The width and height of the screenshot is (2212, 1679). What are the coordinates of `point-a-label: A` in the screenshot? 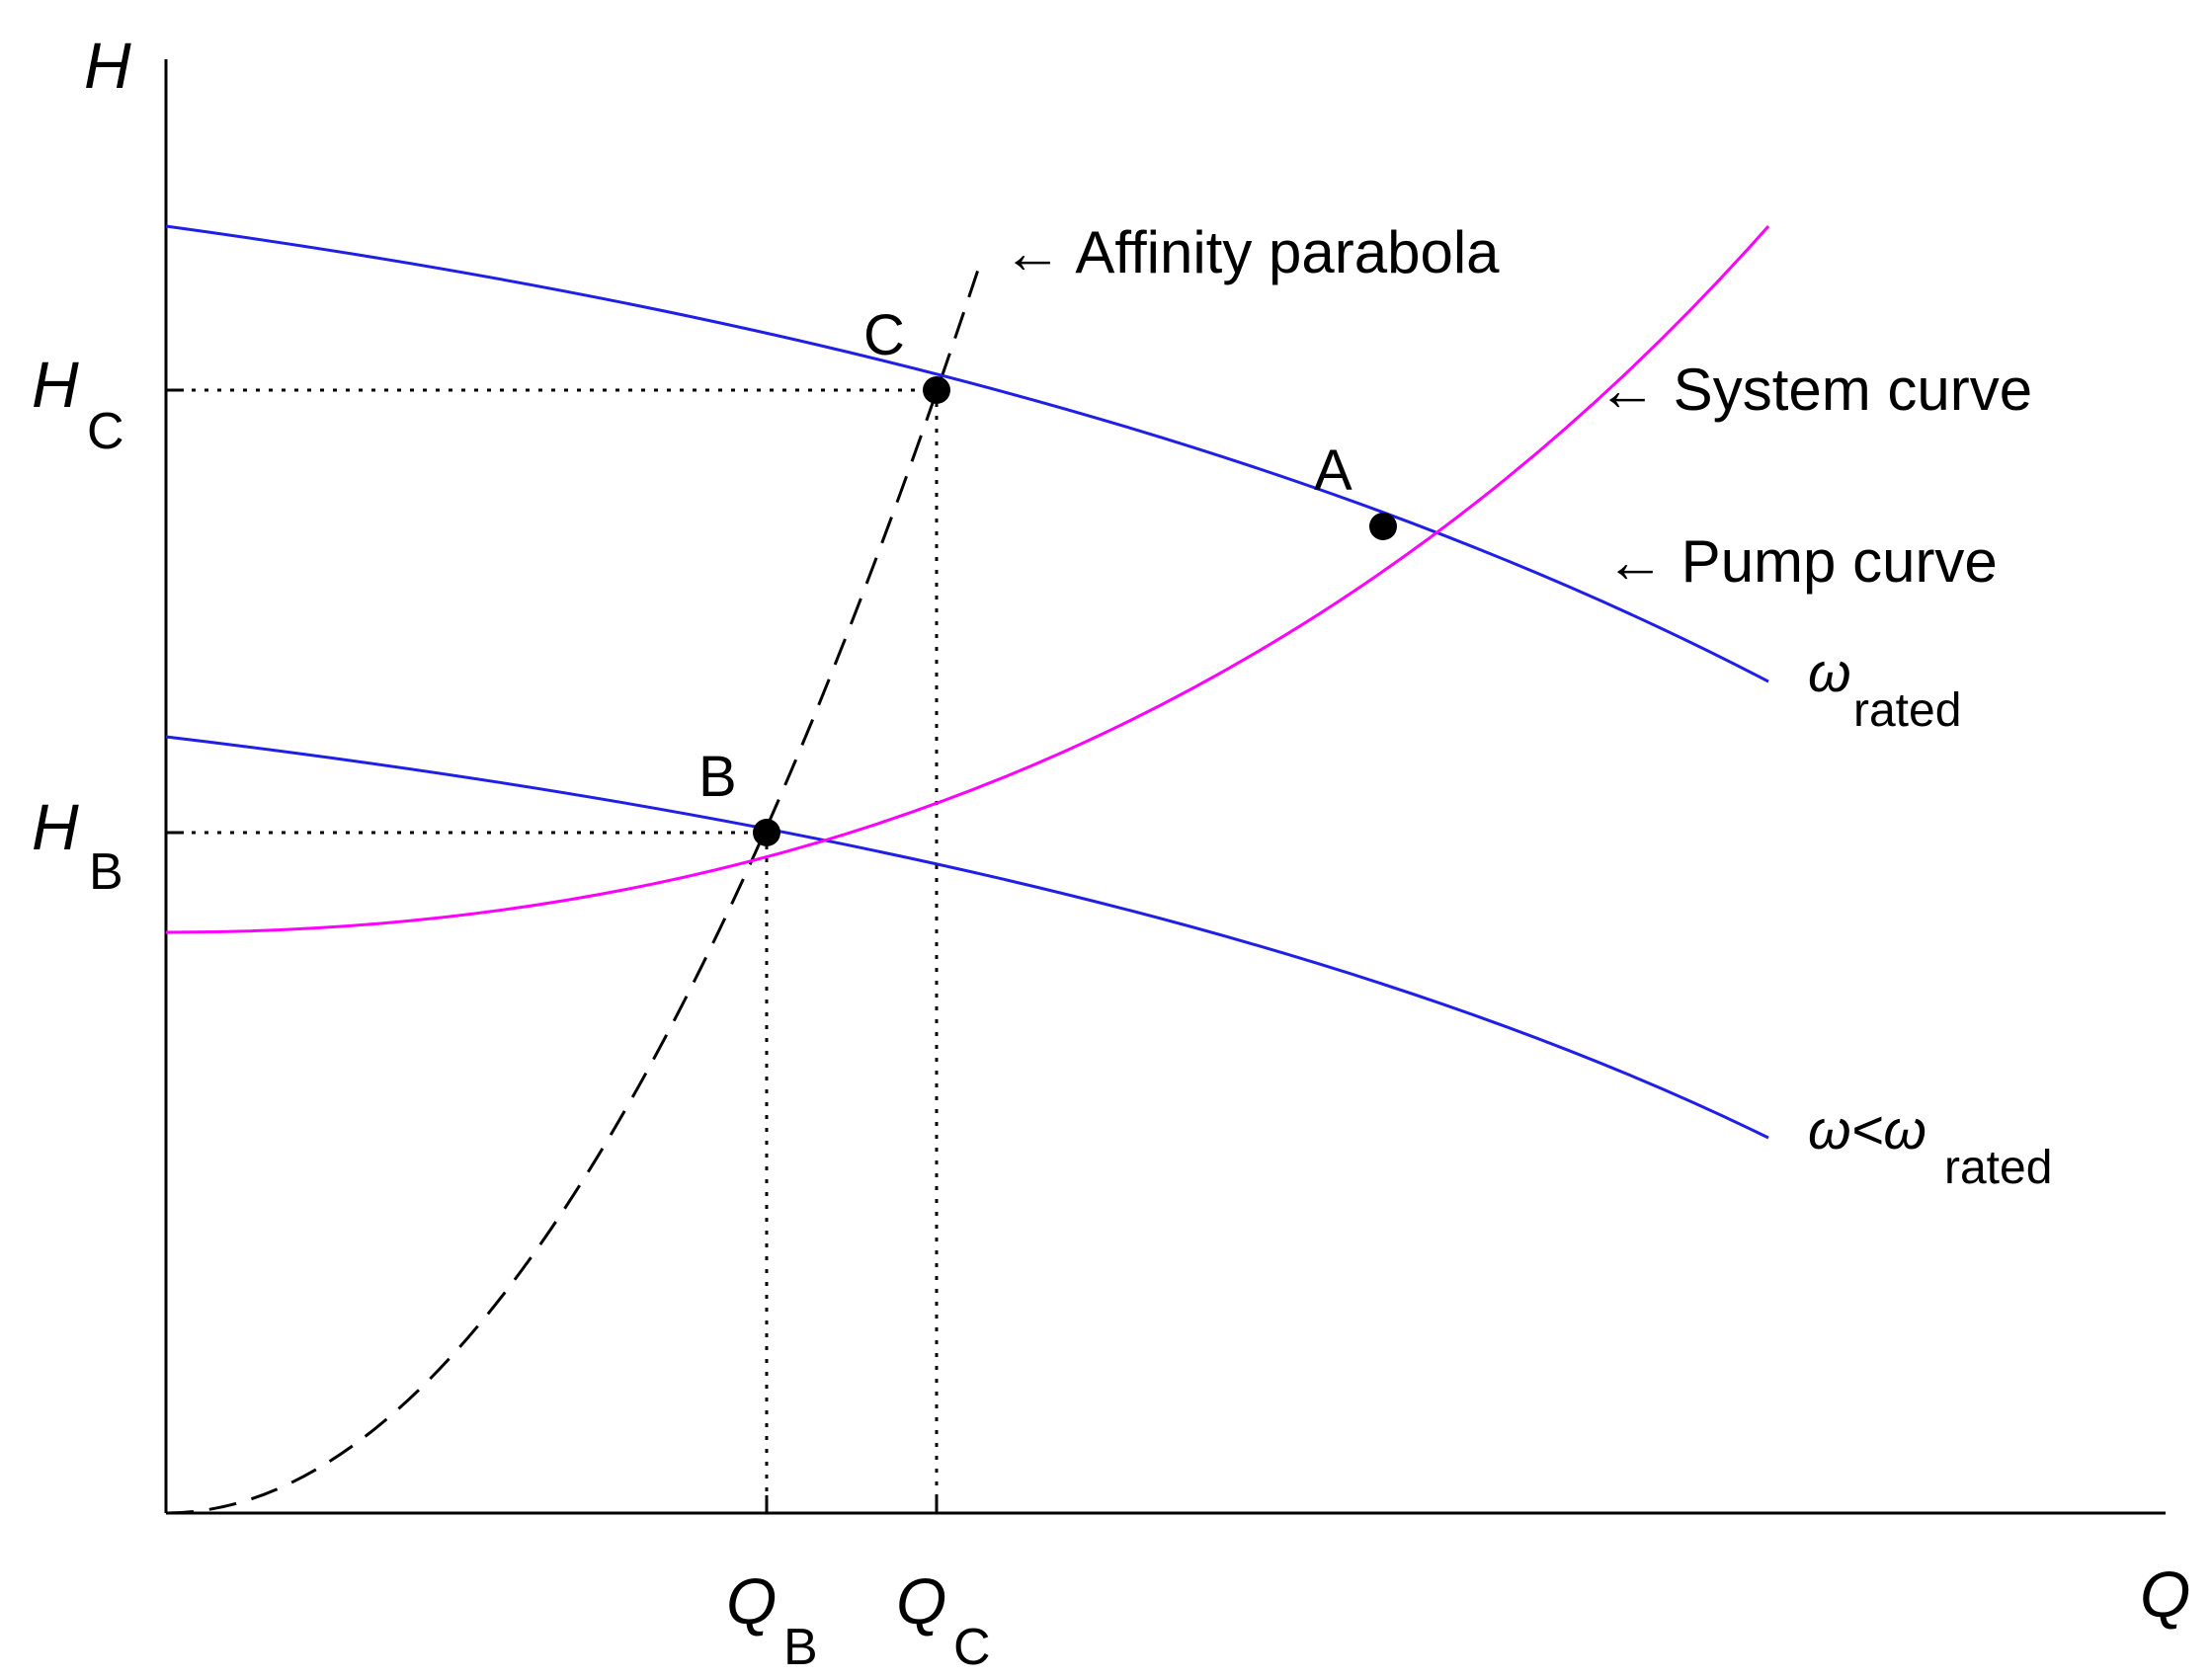 It's located at (1333, 471).